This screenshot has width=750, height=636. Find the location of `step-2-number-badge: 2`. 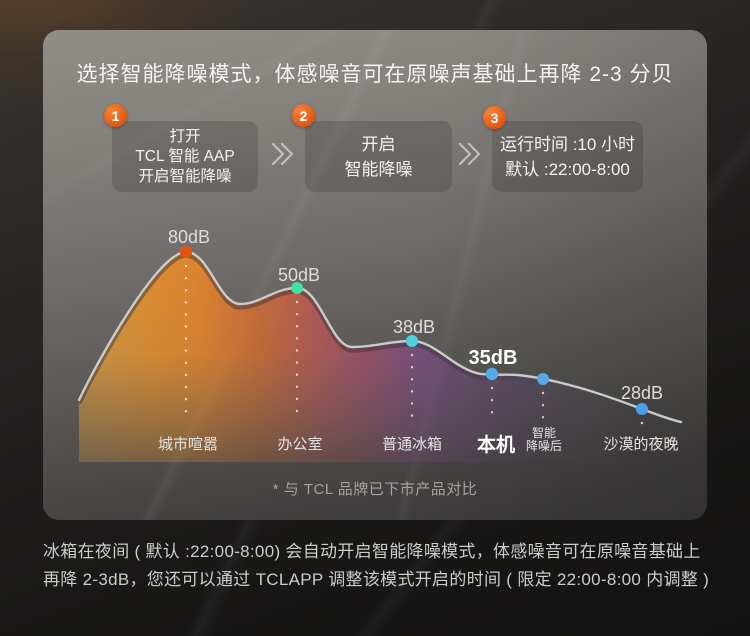

step-2-number-badge: 2 is located at coordinates (303, 115).